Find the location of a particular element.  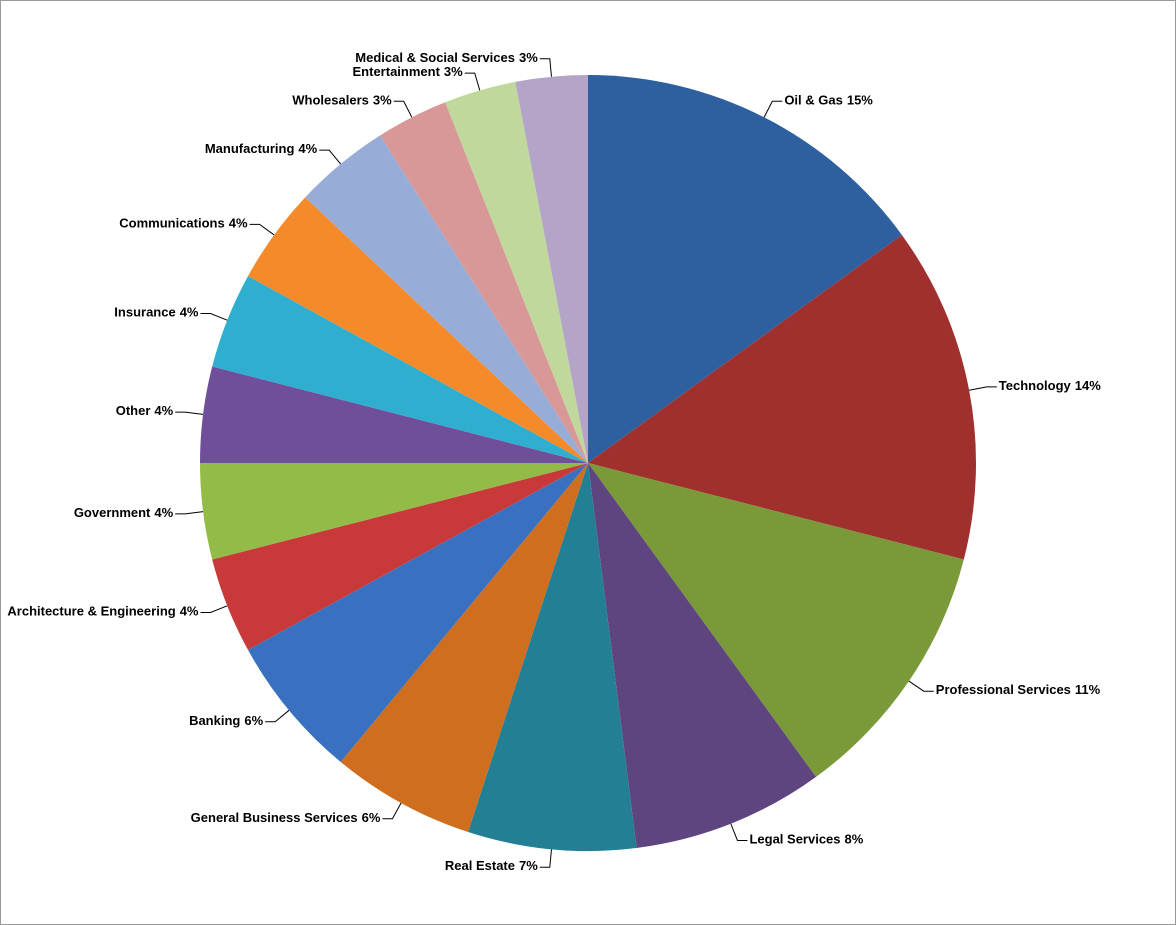

slice-label: Other 4% is located at coordinates (145, 411).